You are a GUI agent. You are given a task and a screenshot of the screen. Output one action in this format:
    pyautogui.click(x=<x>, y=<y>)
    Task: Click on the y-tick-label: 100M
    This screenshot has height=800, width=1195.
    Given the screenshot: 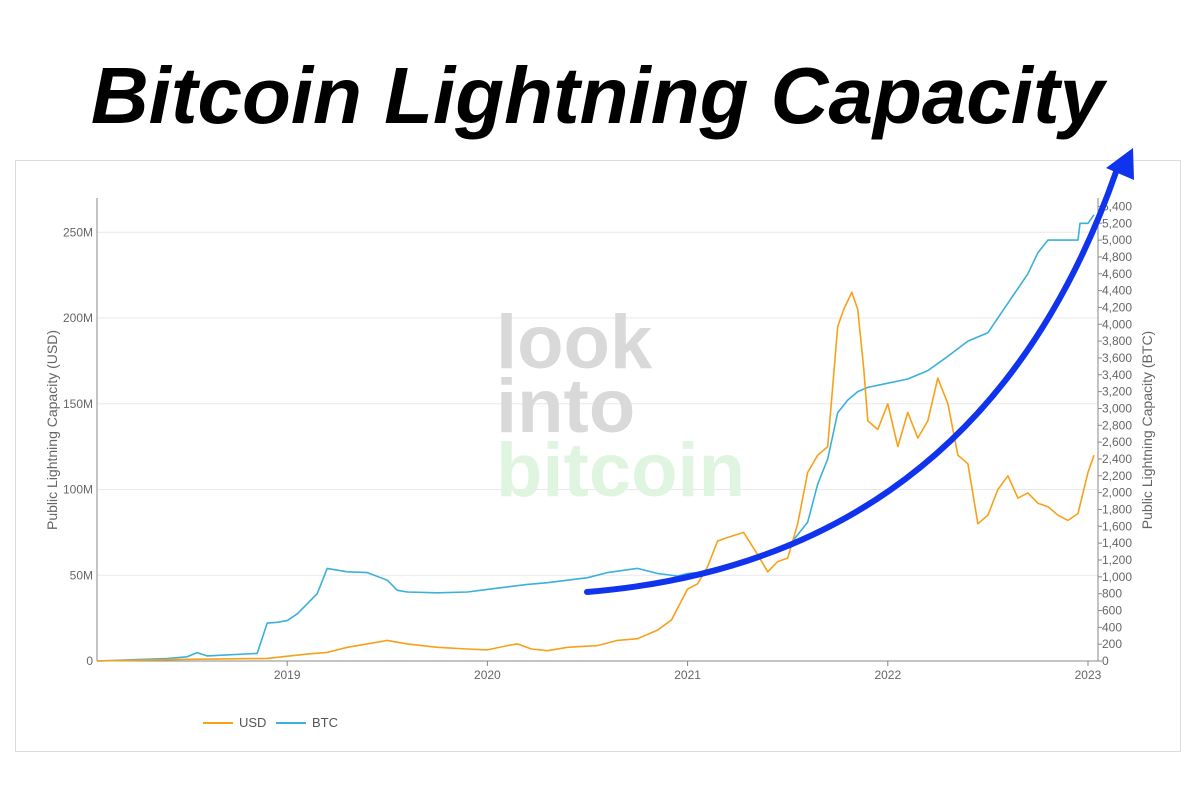 What is the action you would take?
    pyautogui.click(x=78, y=490)
    